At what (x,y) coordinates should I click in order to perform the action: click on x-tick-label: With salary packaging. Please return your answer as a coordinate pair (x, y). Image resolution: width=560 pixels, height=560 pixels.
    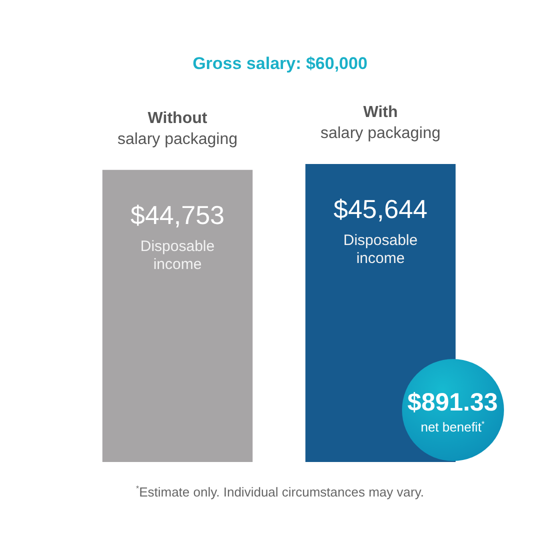
    Looking at the image, I should click on (380, 123).